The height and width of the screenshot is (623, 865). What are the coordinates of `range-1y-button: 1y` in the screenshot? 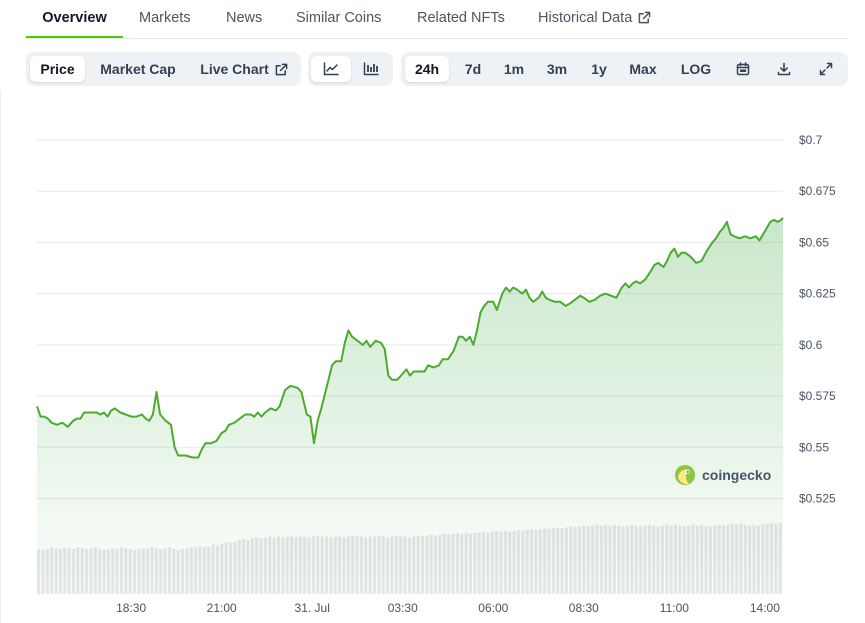 It's located at (599, 69).